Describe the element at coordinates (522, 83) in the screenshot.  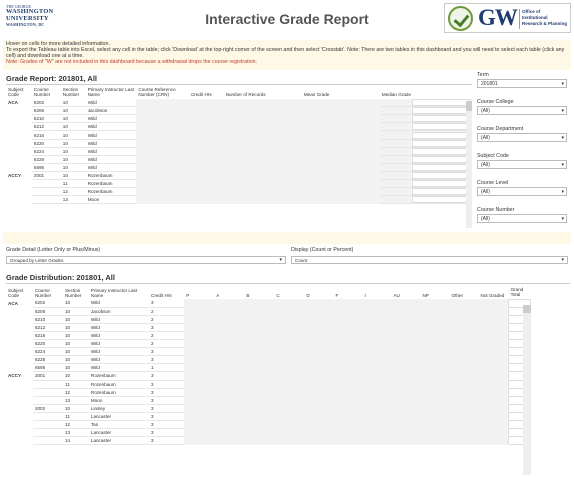
I see `filter-select-term: 201801 ▾` at that location.